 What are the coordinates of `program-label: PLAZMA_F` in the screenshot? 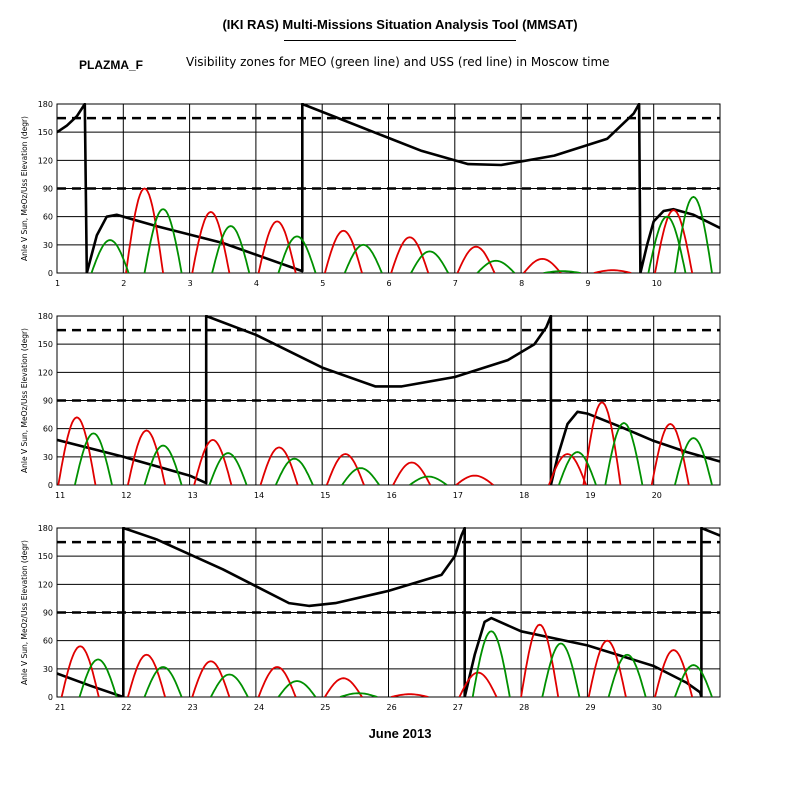 It's located at (111, 65).